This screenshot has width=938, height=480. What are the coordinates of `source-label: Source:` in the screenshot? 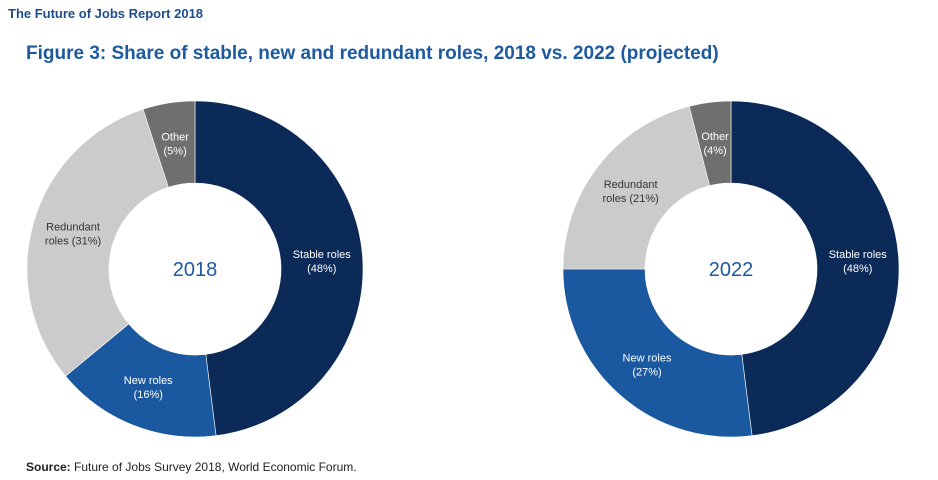 It's located at (48, 467).